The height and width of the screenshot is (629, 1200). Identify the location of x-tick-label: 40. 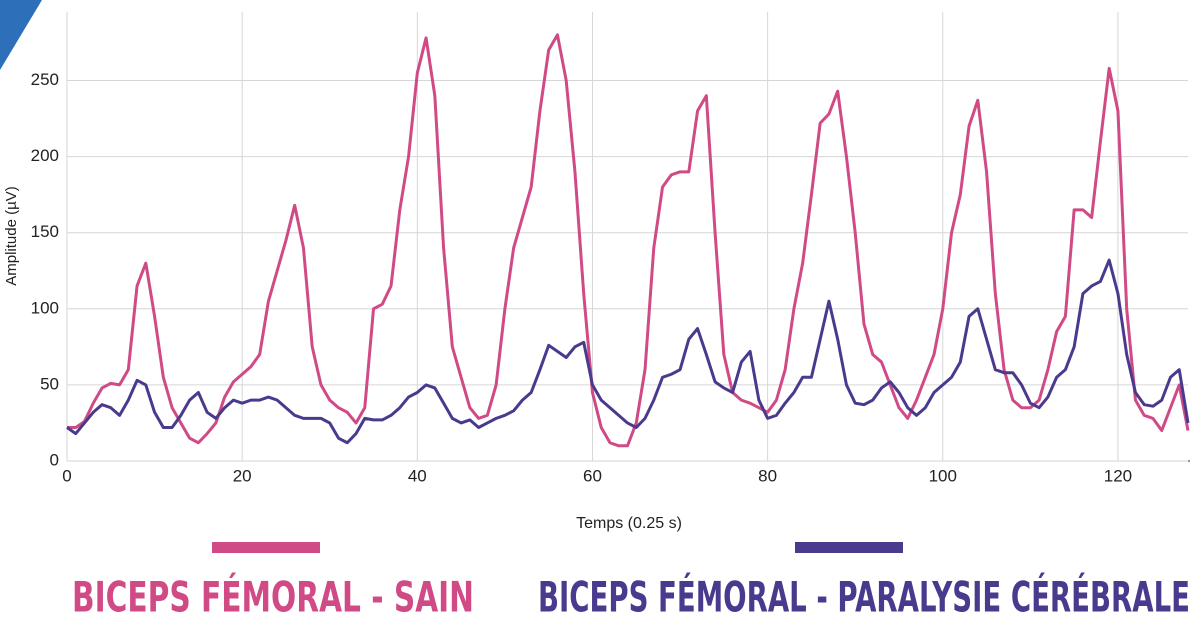
(417, 475).